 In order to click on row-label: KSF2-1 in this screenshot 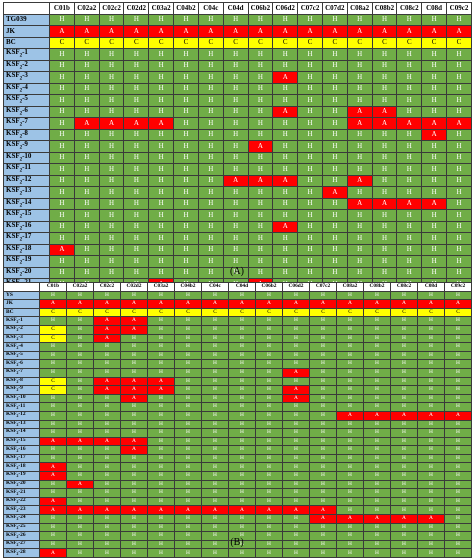, I will do `click(26, 54)`.